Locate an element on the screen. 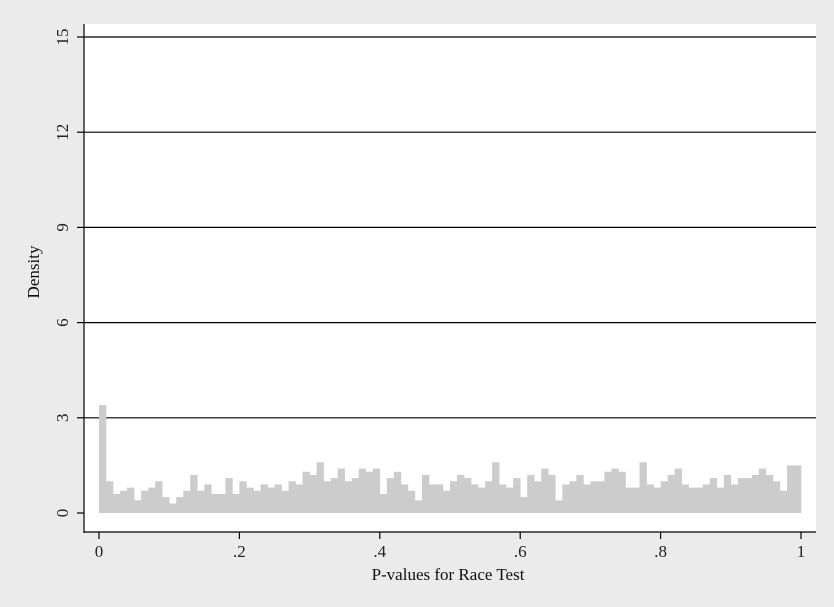  y-tick-labels: 0 3 6 9 12 15 is located at coordinates (68, 273).